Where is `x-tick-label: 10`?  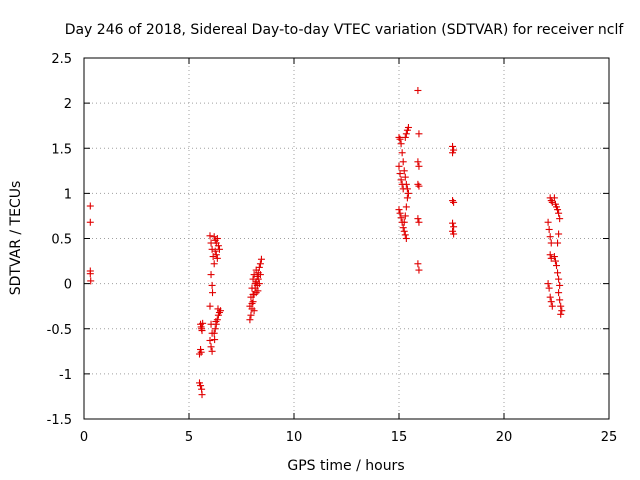 x-tick-label: 10 is located at coordinates (294, 437).